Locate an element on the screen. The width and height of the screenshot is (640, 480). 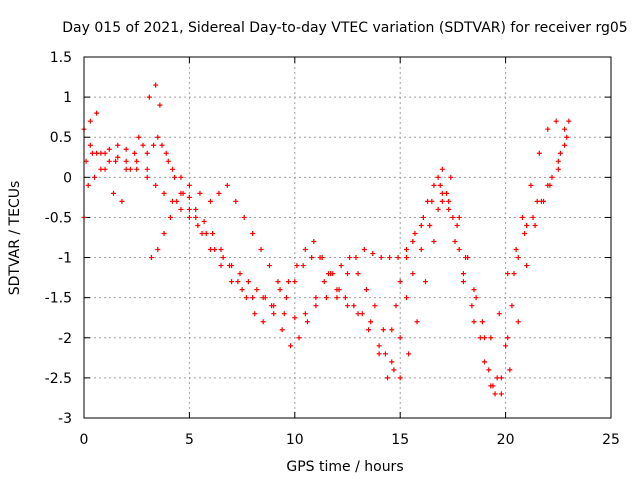
x-tick-label: 15 is located at coordinates (400, 440).